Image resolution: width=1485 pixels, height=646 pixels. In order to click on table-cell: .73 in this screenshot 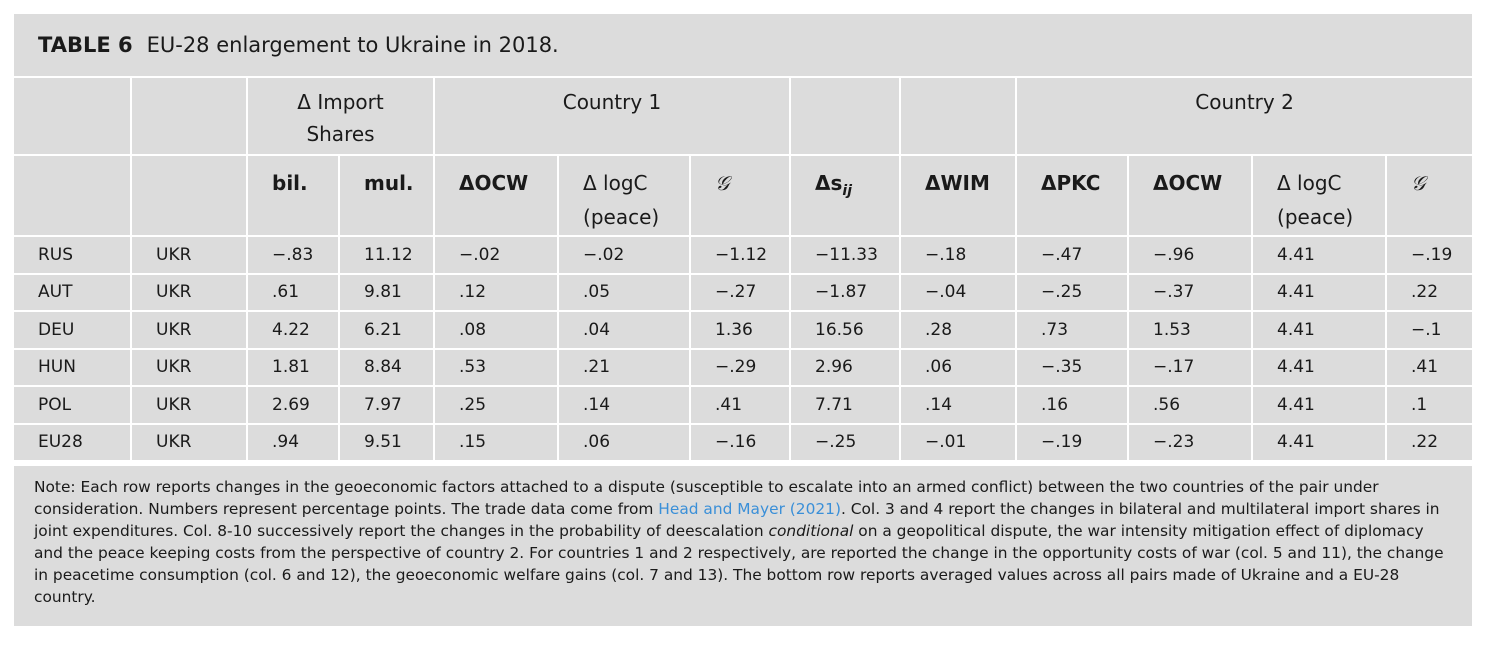, I will do `click(1073, 331)`.